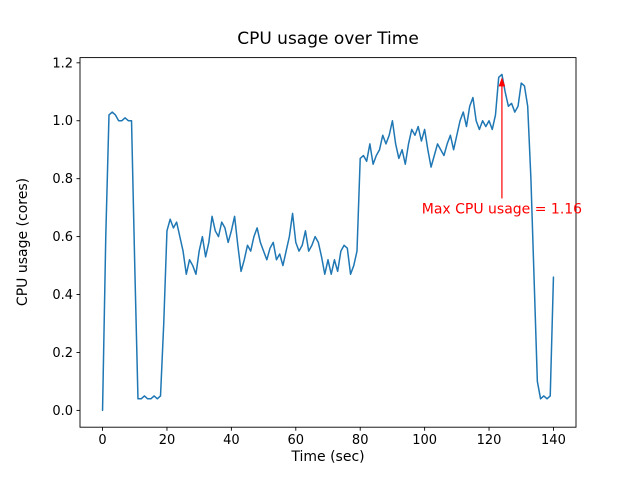 The image size is (640, 480). What do you see at coordinates (62, 179) in the screenshot?
I see `y-tick-label: 0.8` at bounding box center [62, 179].